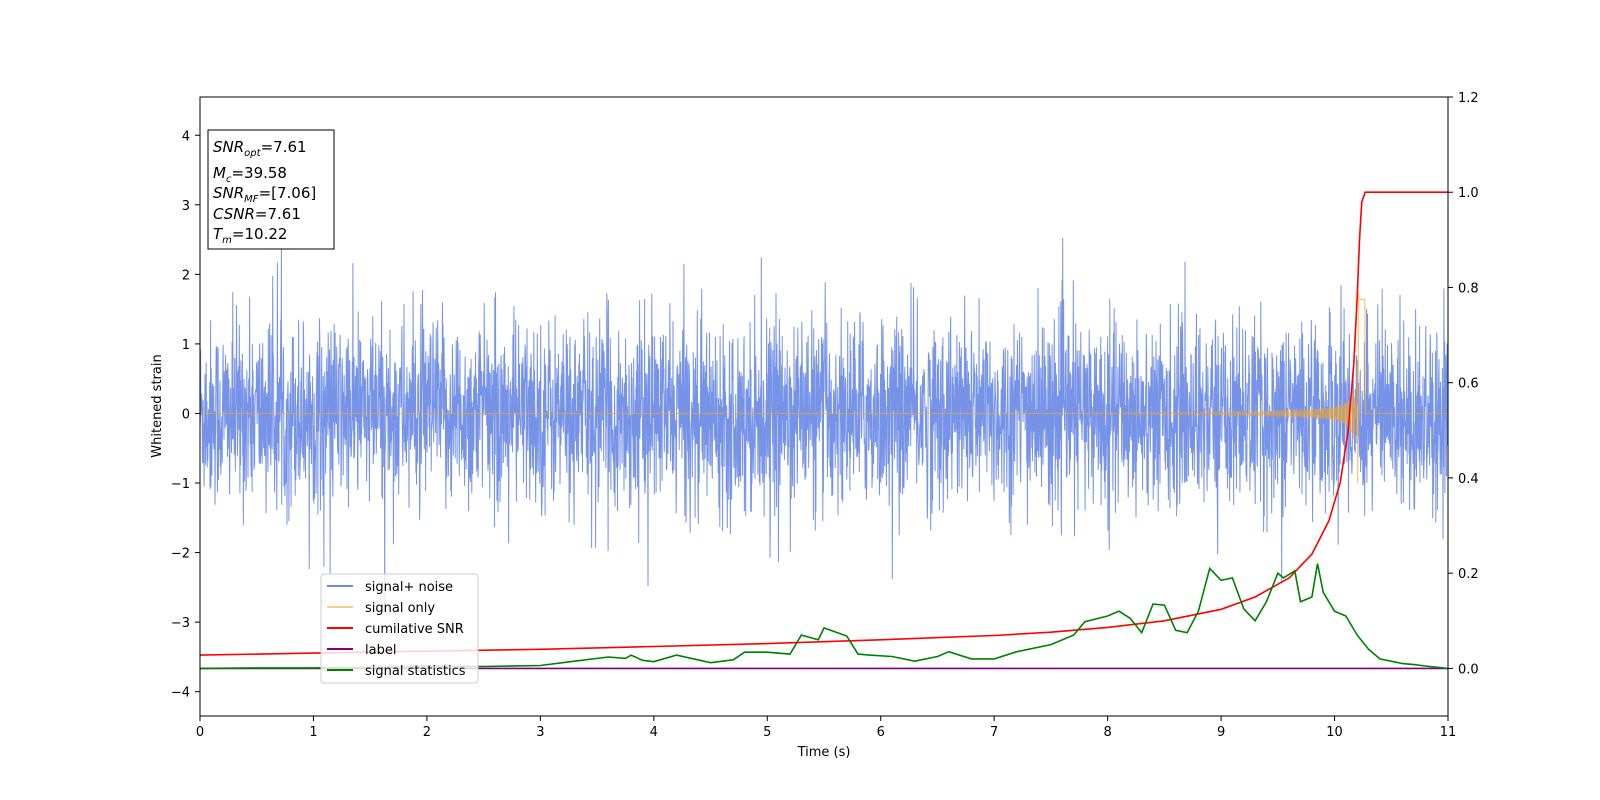 Image resolution: width=1600 pixels, height=800 pixels. What do you see at coordinates (180, 693) in the screenshot?
I see `y-tick-label: −4` at bounding box center [180, 693].